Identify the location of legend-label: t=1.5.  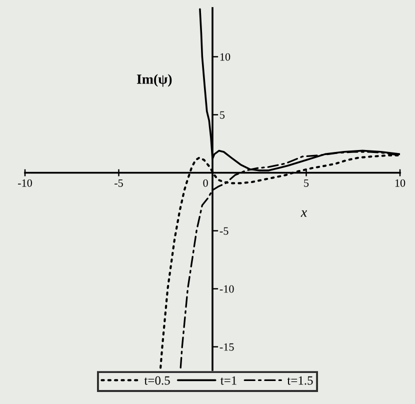
(300, 380).